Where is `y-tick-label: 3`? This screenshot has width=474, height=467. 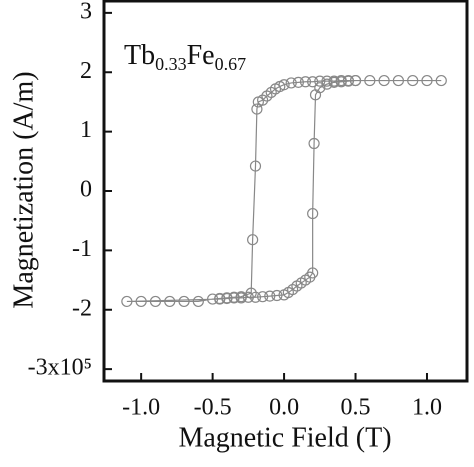 y-tick-label: 3 is located at coordinates (86, 12).